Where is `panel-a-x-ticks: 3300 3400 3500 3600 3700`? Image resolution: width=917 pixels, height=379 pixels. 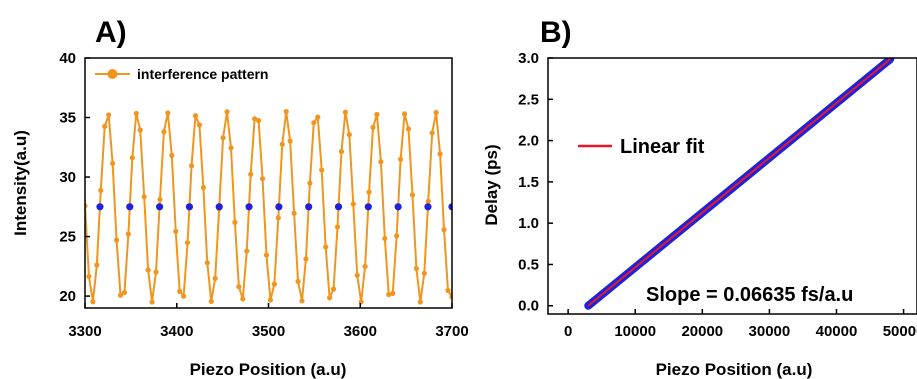
panel-a-x-ticks: 3300 3400 3500 3600 3700 is located at coordinates (268, 321).